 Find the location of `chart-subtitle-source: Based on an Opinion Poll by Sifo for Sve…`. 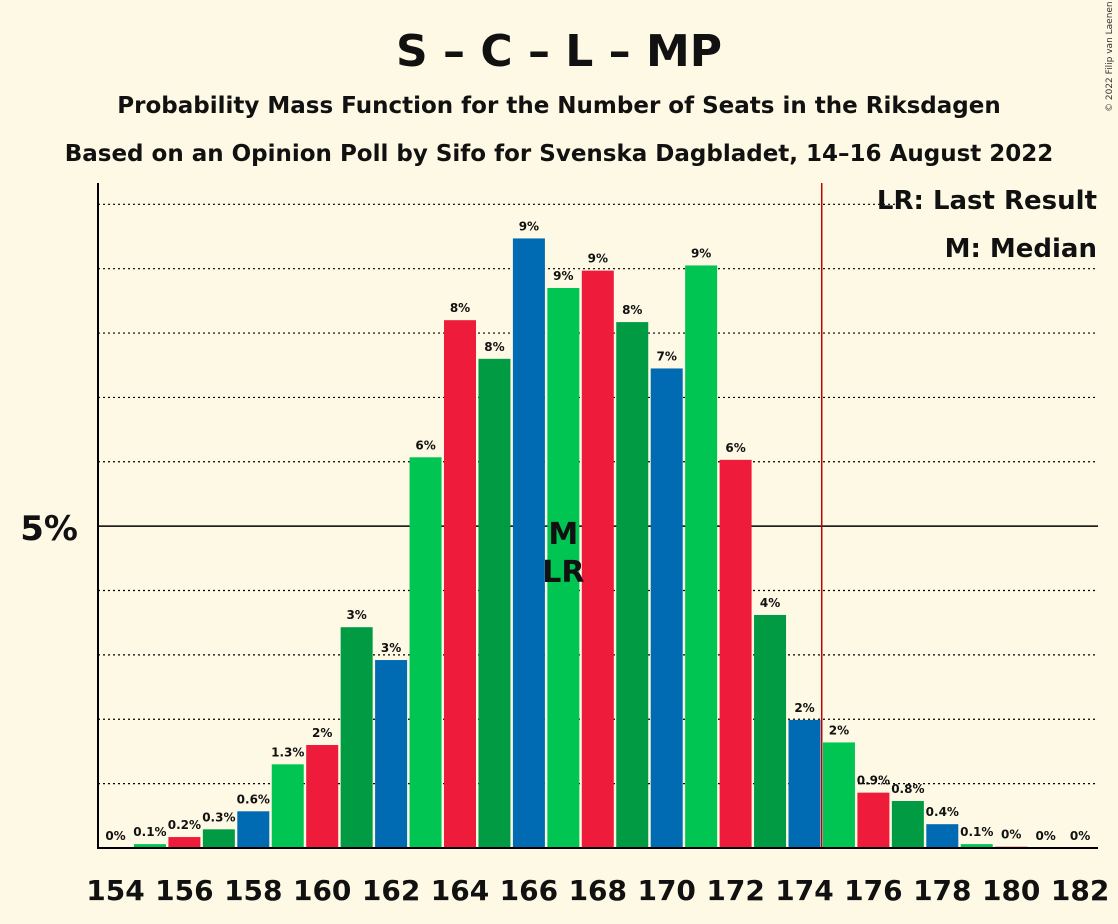

chart-subtitle-source: Based on an Opinion Poll by Sifo for Sve… is located at coordinates (559, 154).